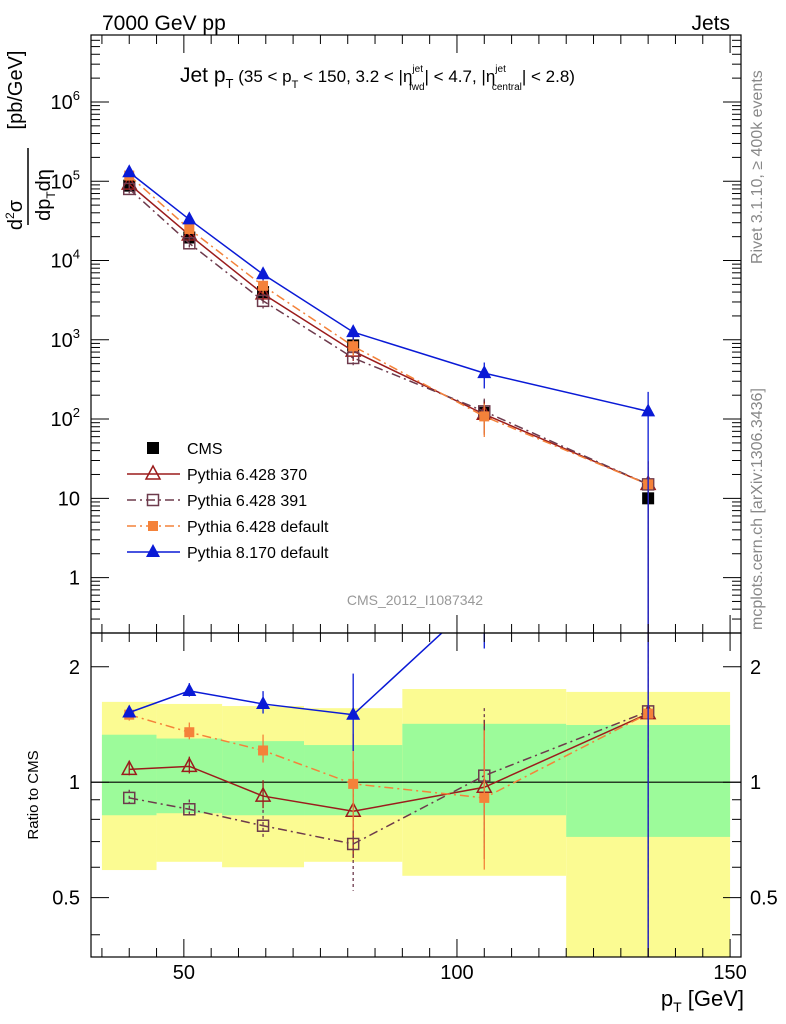 This screenshot has height=1024, width=786. Describe the element at coordinates (66, 899) in the screenshot. I see `ratio-tick-label-left: 0.5` at that location.